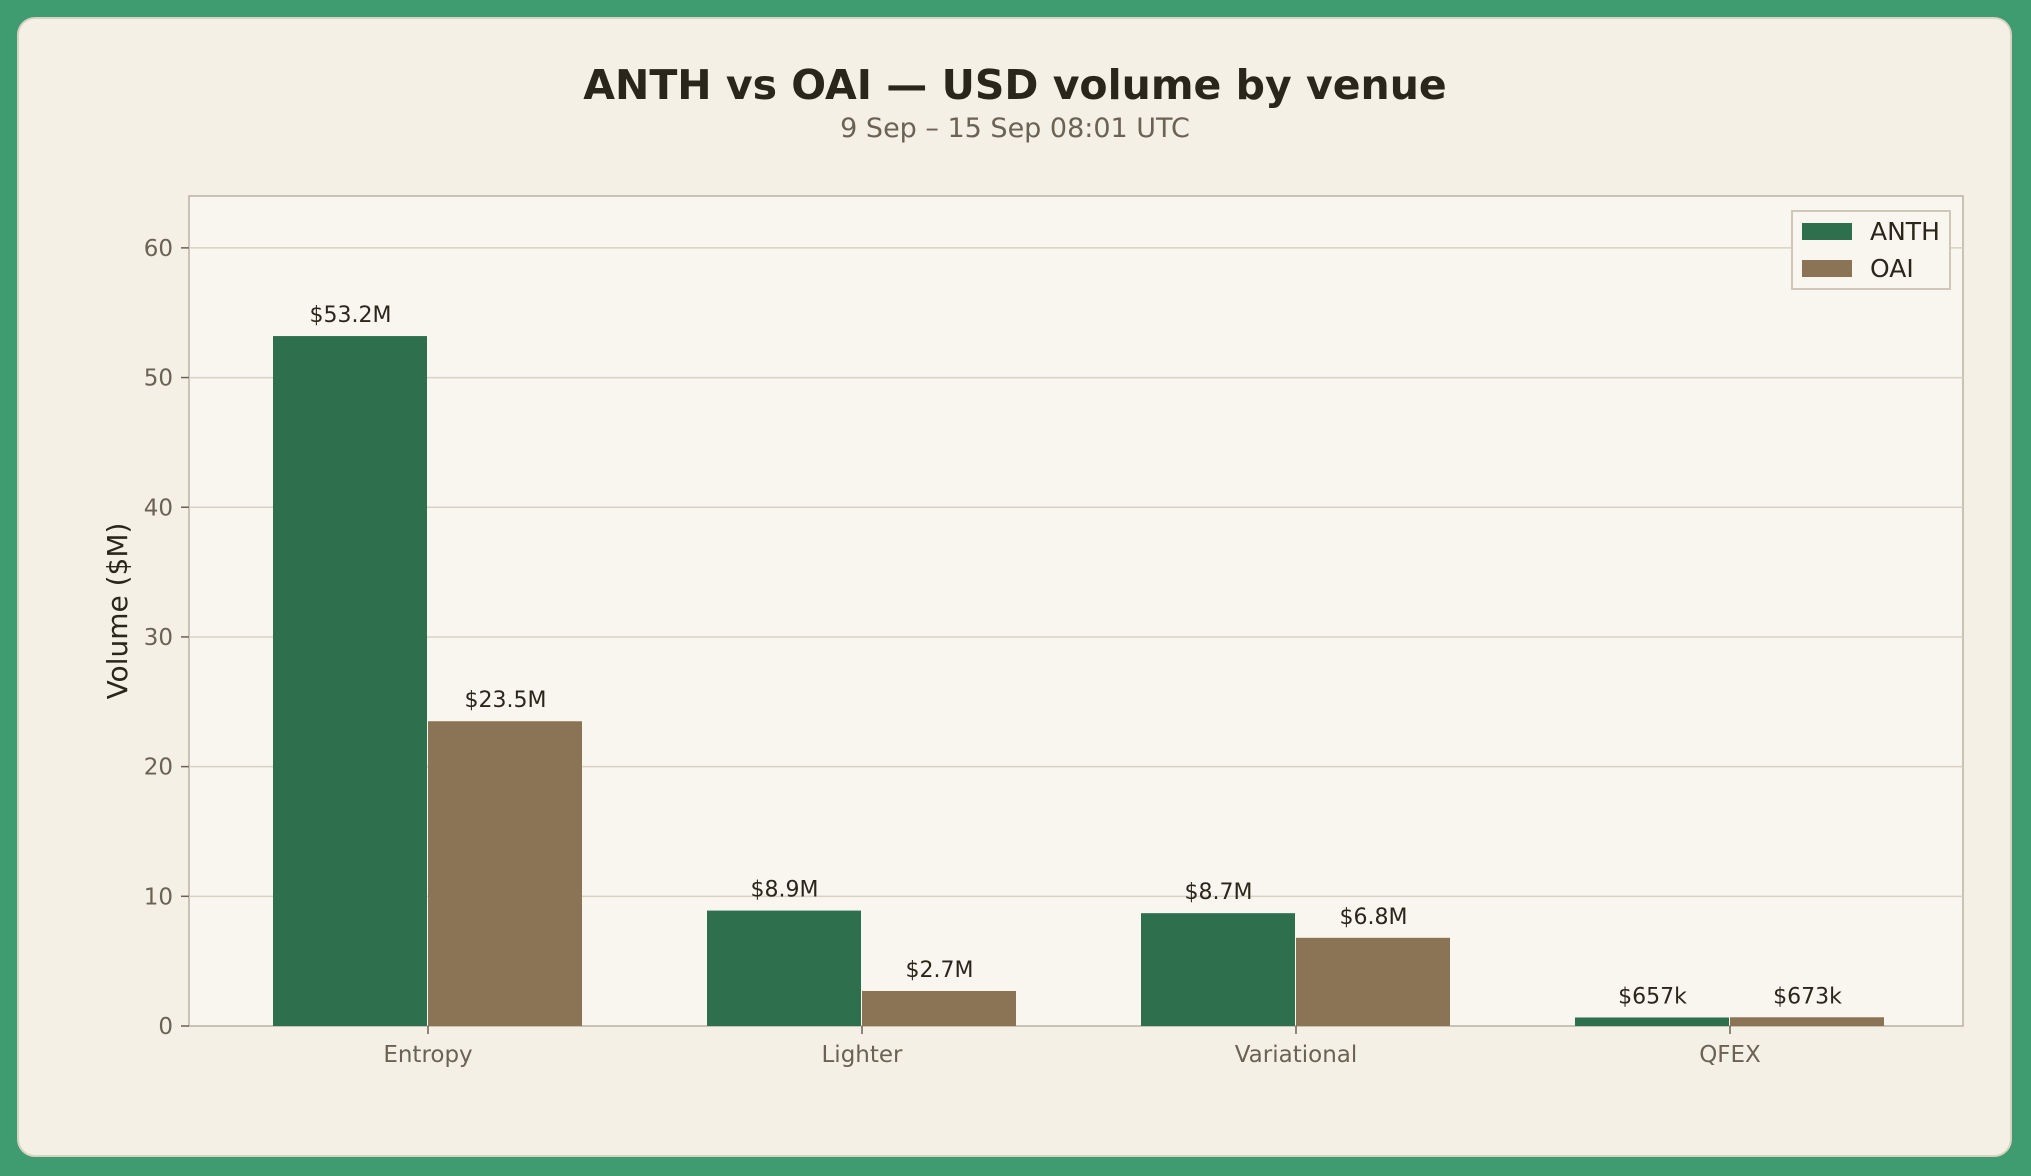 This screenshot has width=2031, height=1176. I want to click on x-axis-ticks: Entropy Lighter Variational QFEX, so click(1072, 1047).